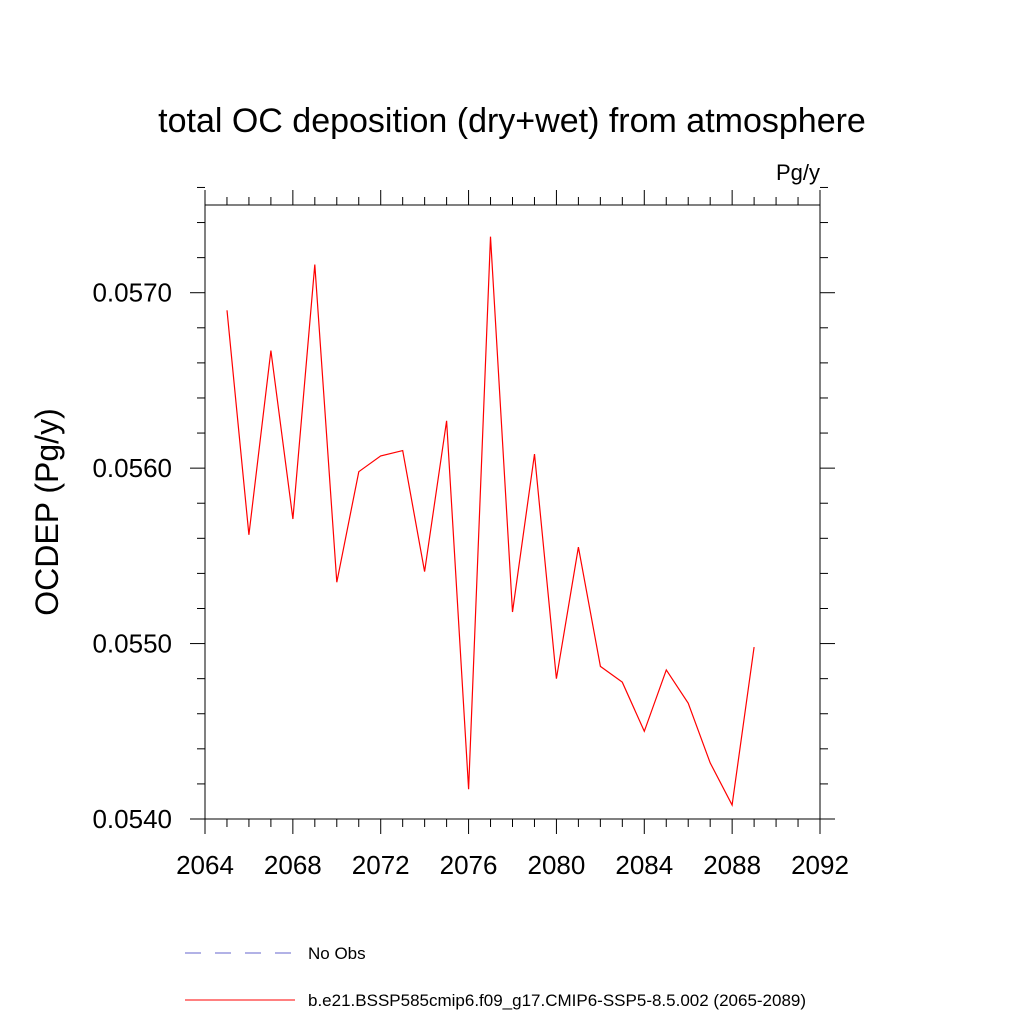 The height and width of the screenshot is (1024, 1024). Describe the element at coordinates (469, 865) in the screenshot. I see `x-tick-label: 2076` at that location.